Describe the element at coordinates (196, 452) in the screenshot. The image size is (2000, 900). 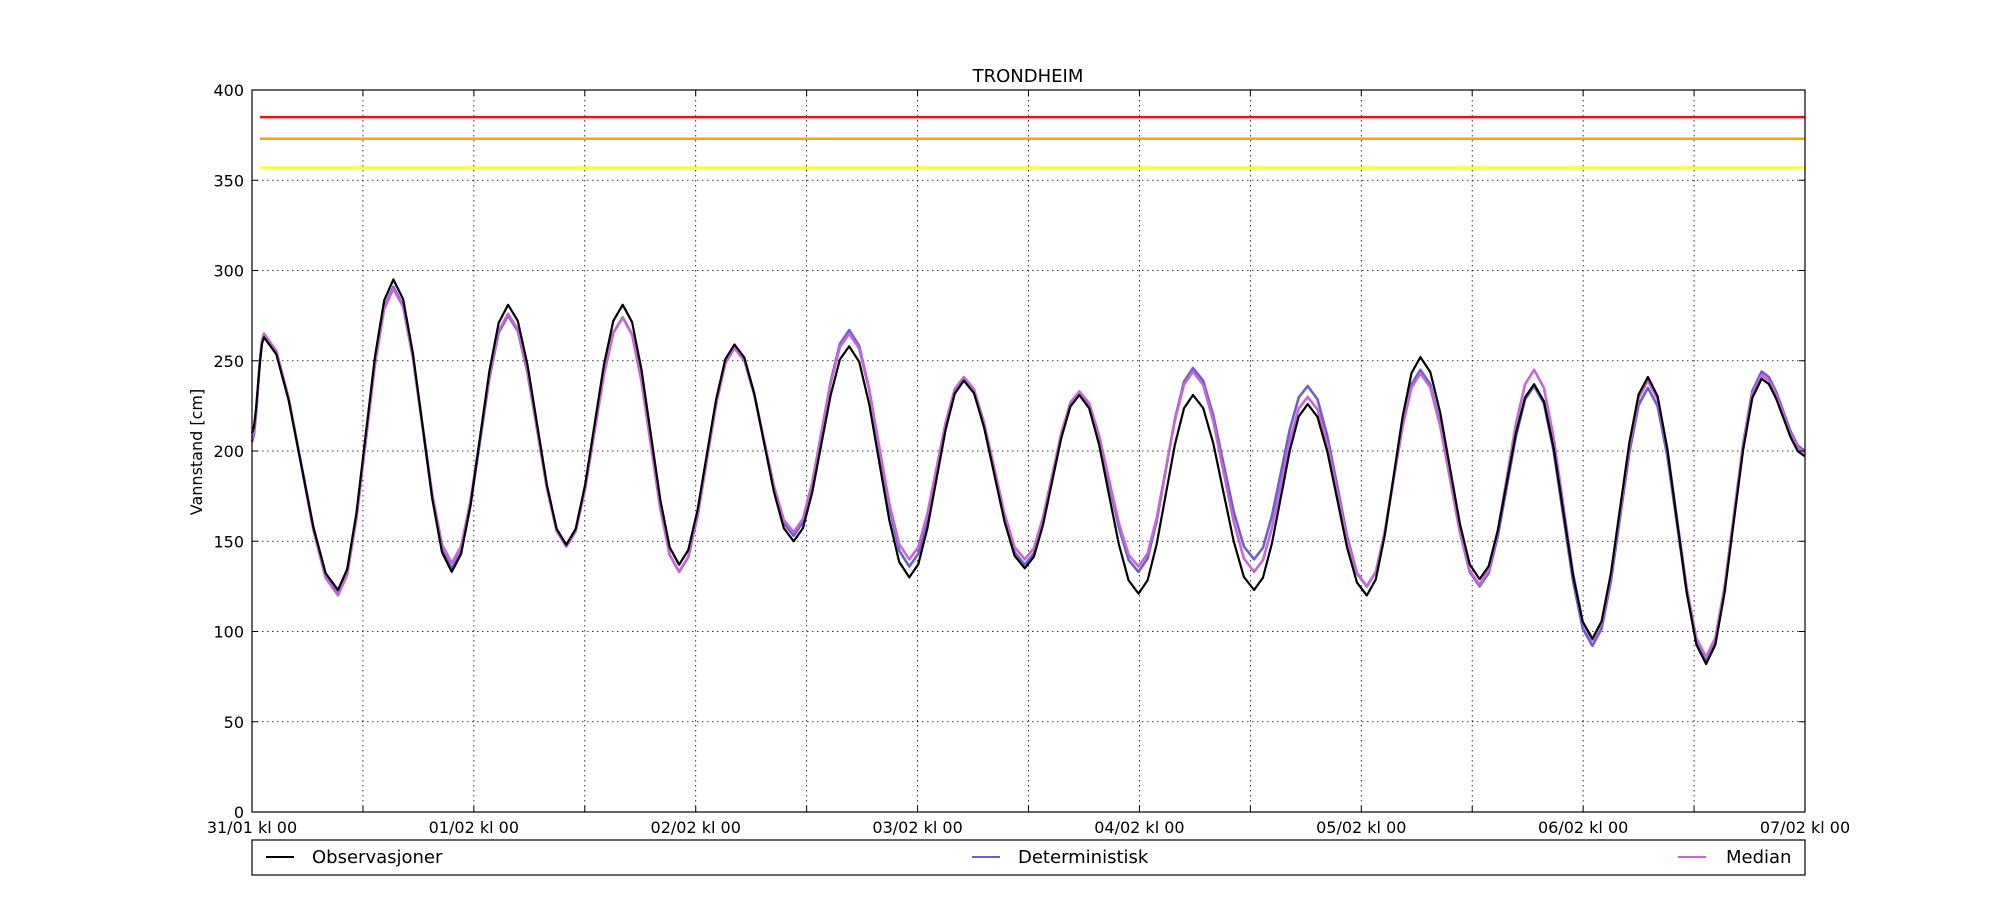
I see `y-axis-label: Vannstand [cm]` at that location.